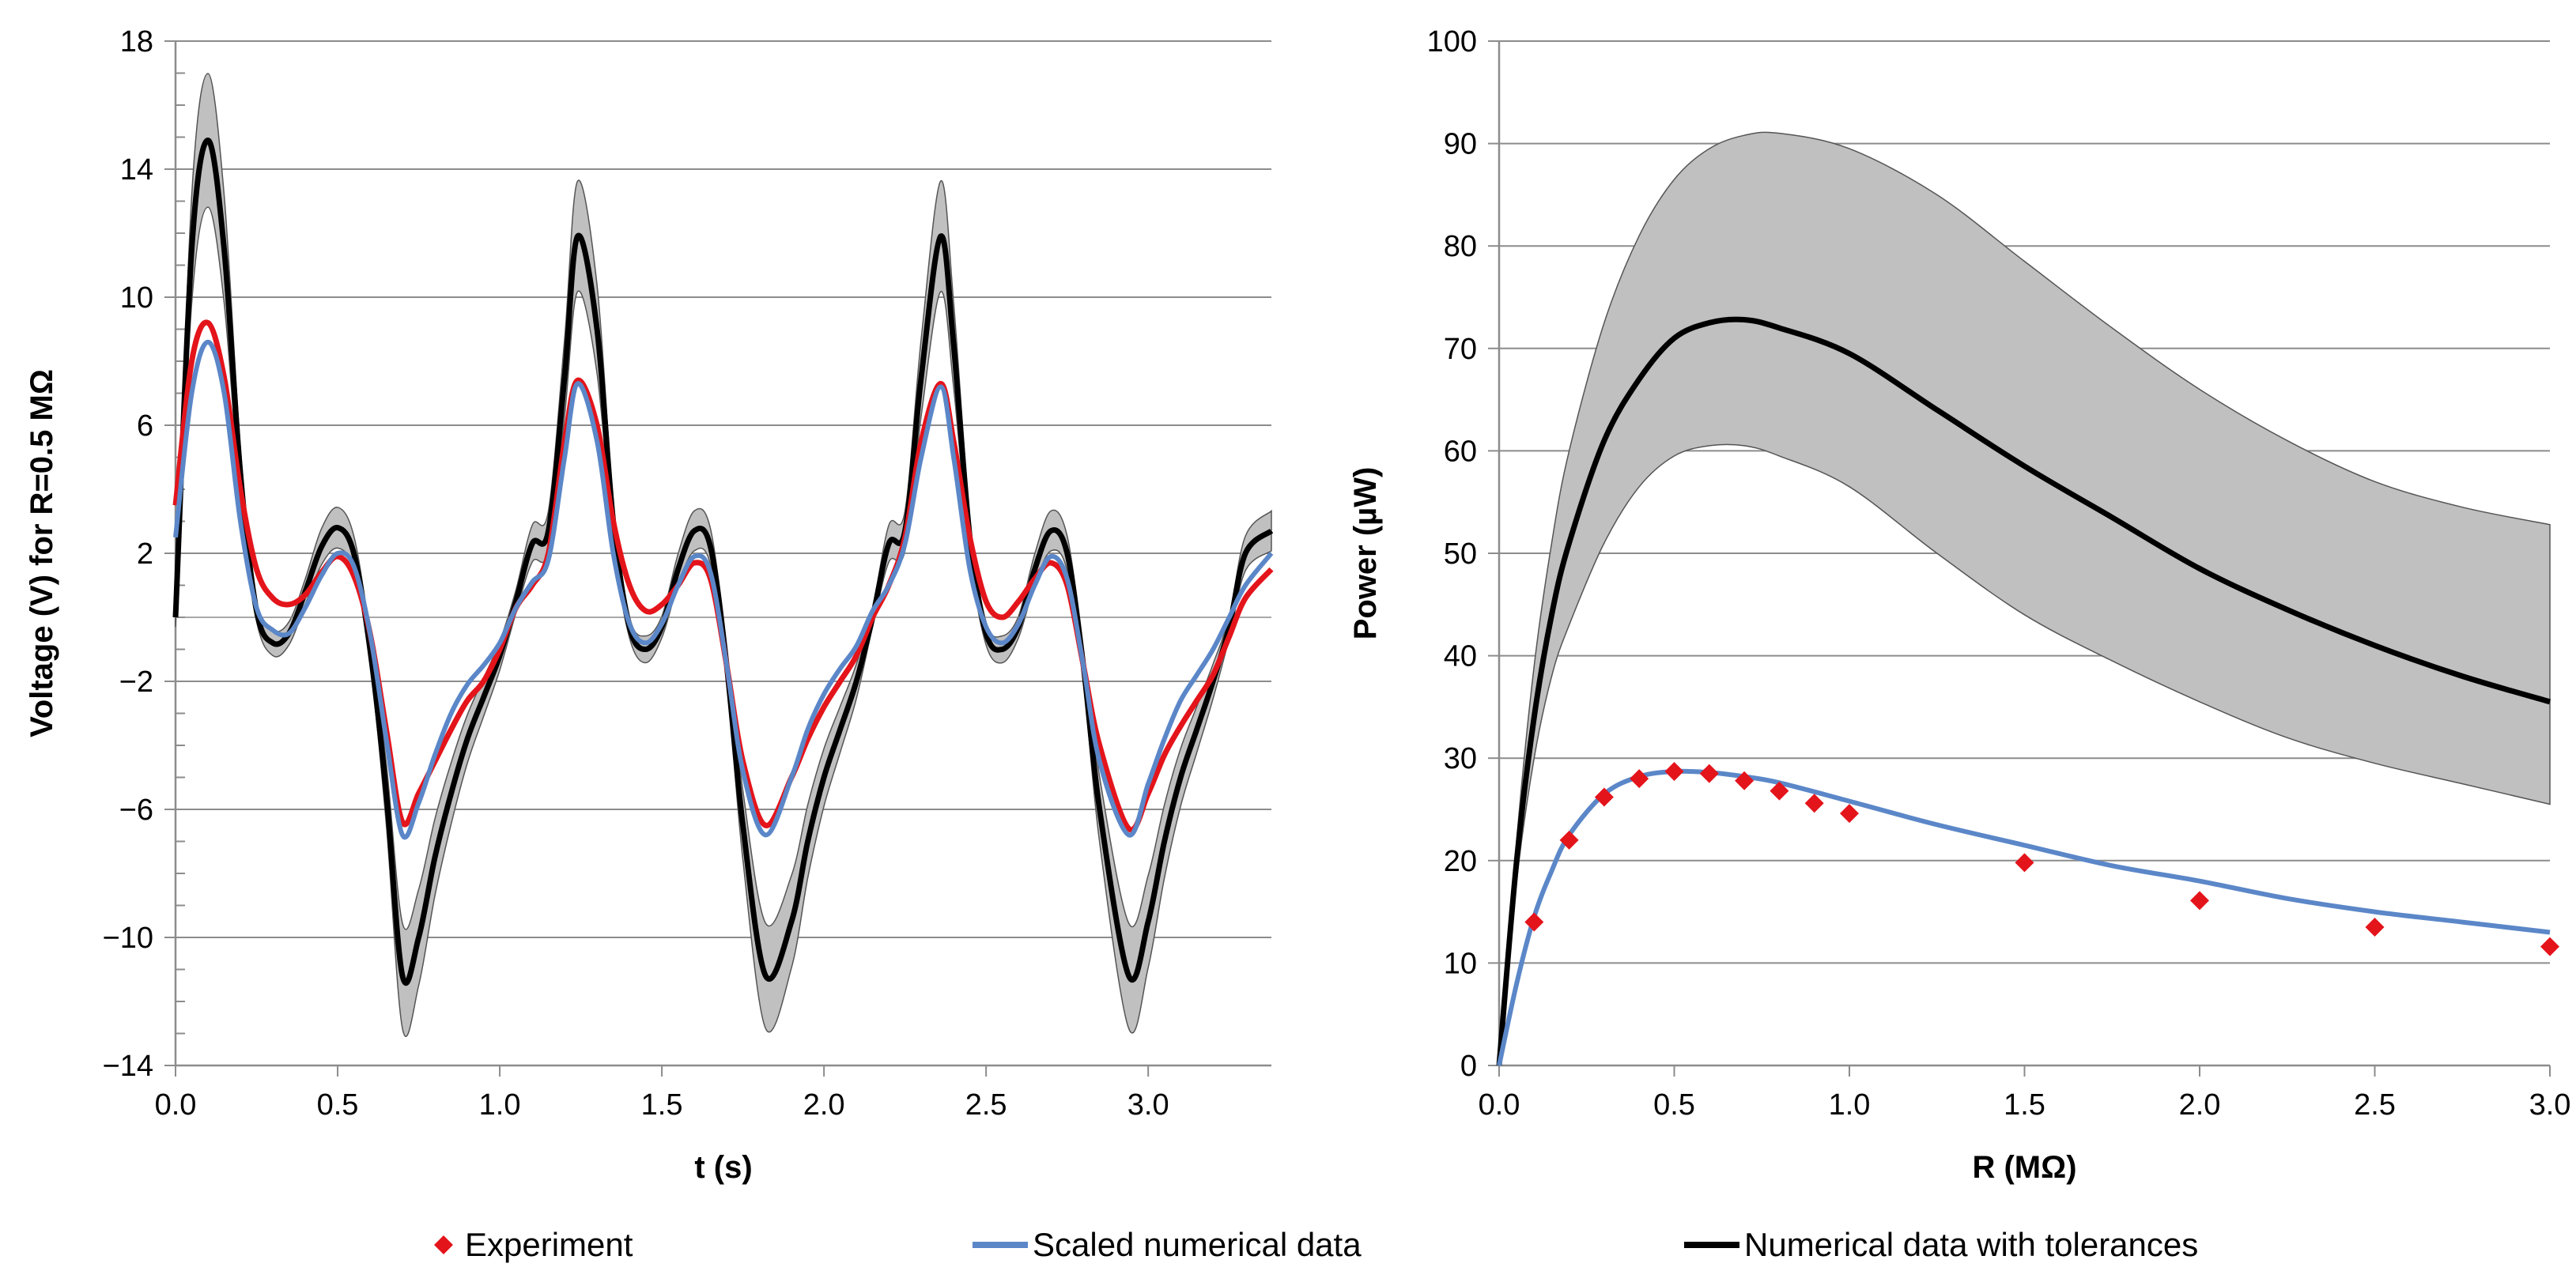  What do you see at coordinates (2550, 1105) in the screenshot?
I see `power-x-tick-label: 3.0` at bounding box center [2550, 1105].